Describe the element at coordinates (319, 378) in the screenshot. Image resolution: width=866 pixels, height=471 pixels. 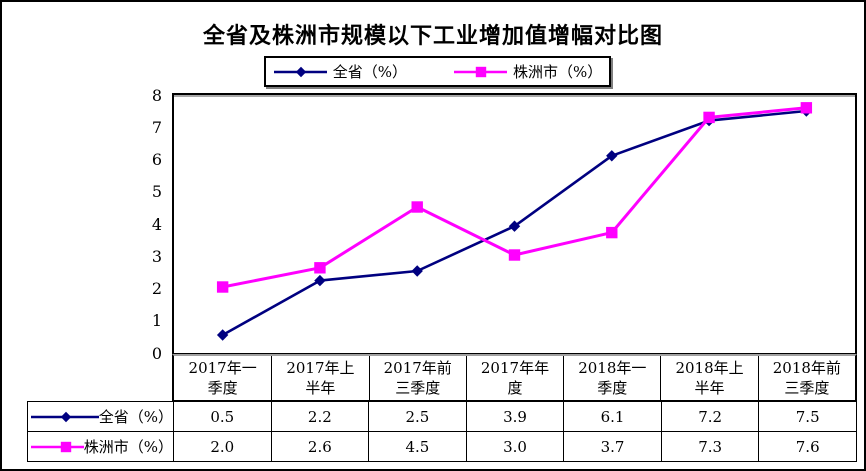
I see `category-cell: 2017年上 半年` at that location.